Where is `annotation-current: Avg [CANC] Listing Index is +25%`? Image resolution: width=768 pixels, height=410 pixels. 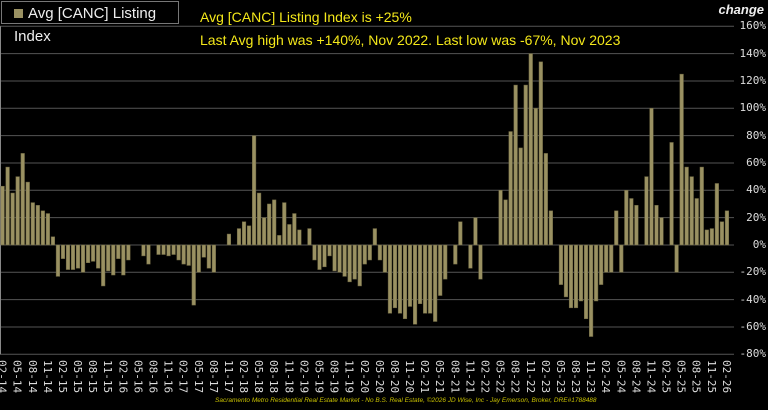 annotation-current: Avg [CANC] Listing Index is +25% is located at coordinates (306, 17).